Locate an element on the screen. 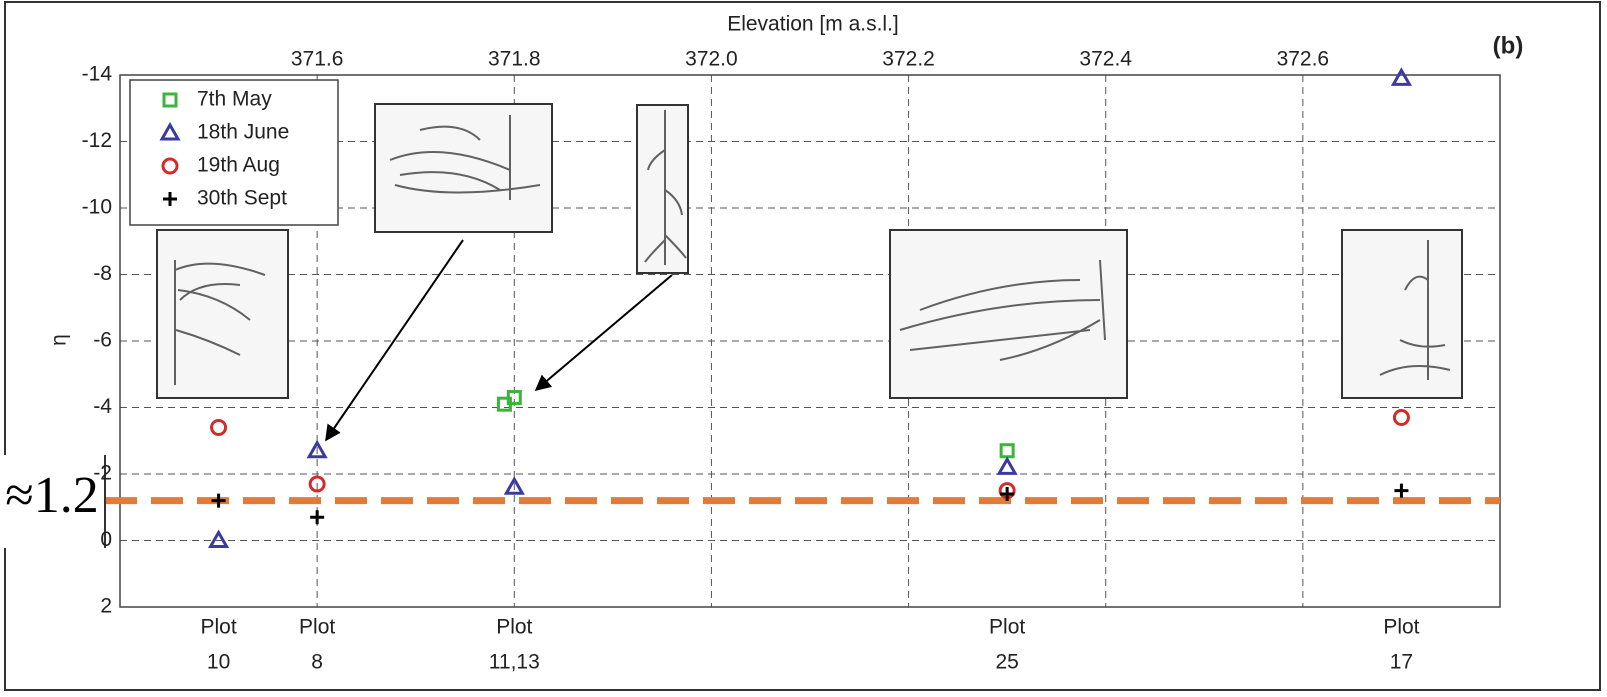 This screenshot has width=1607, height=697. legend-label: 18th June is located at coordinates (243, 132).